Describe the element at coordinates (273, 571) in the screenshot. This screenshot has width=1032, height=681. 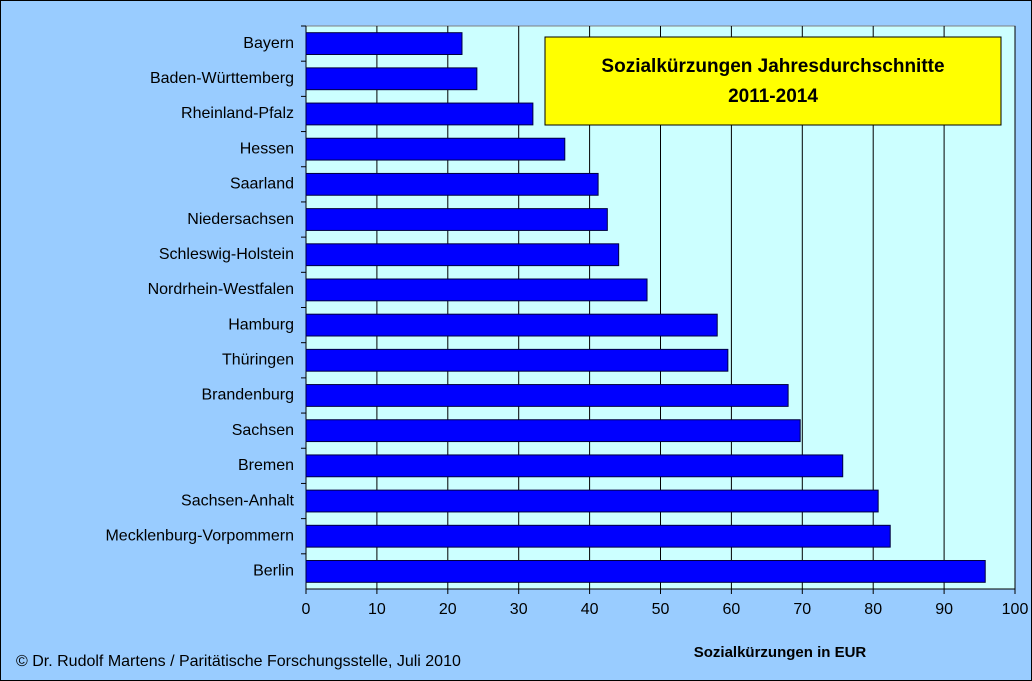
I see `y-tick-label: Berlin` at that location.